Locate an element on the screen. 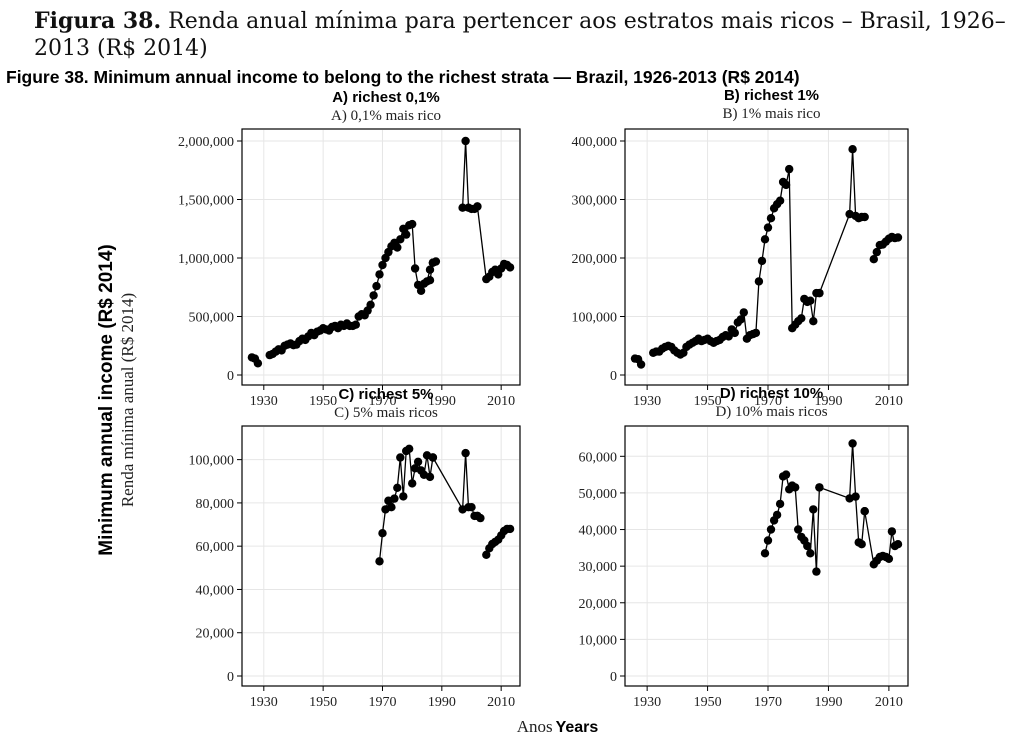  panel-title-pt: B) 1% mais rico is located at coordinates (772, 114).